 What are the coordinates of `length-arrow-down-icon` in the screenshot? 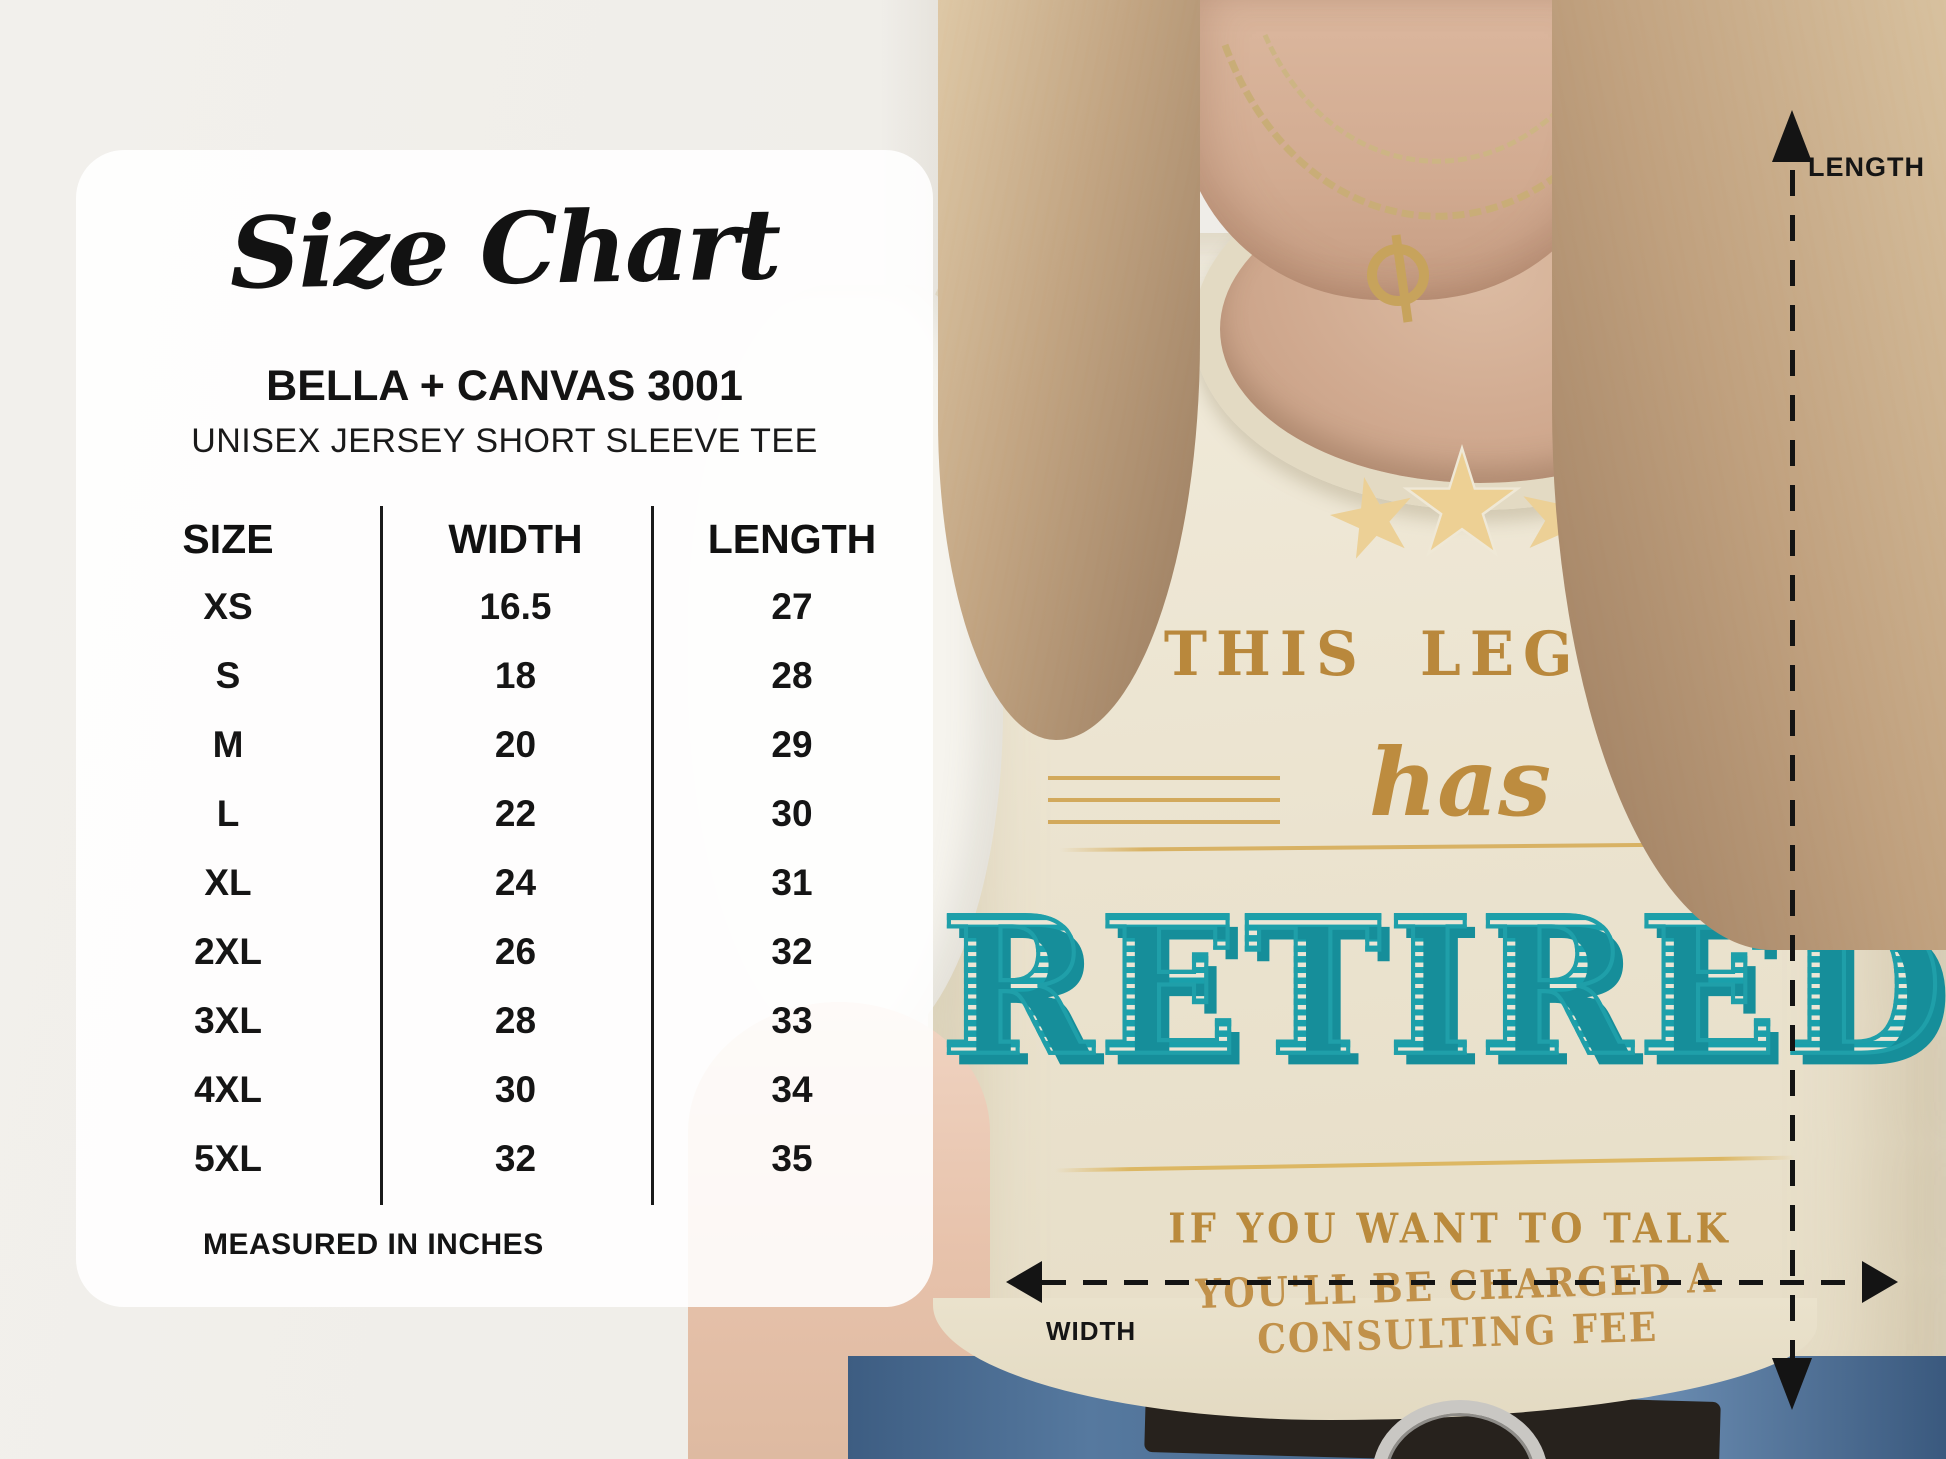 It's located at (1792, 1384).